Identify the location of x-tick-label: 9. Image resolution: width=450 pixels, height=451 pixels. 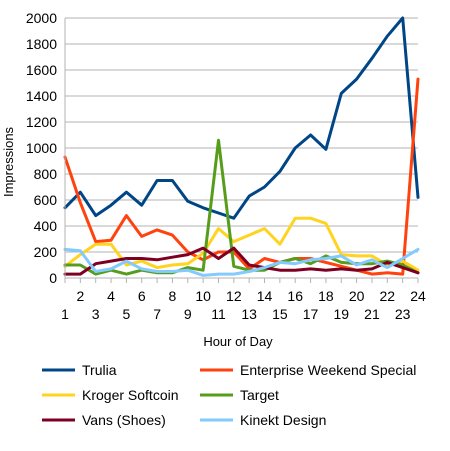
(188, 314).